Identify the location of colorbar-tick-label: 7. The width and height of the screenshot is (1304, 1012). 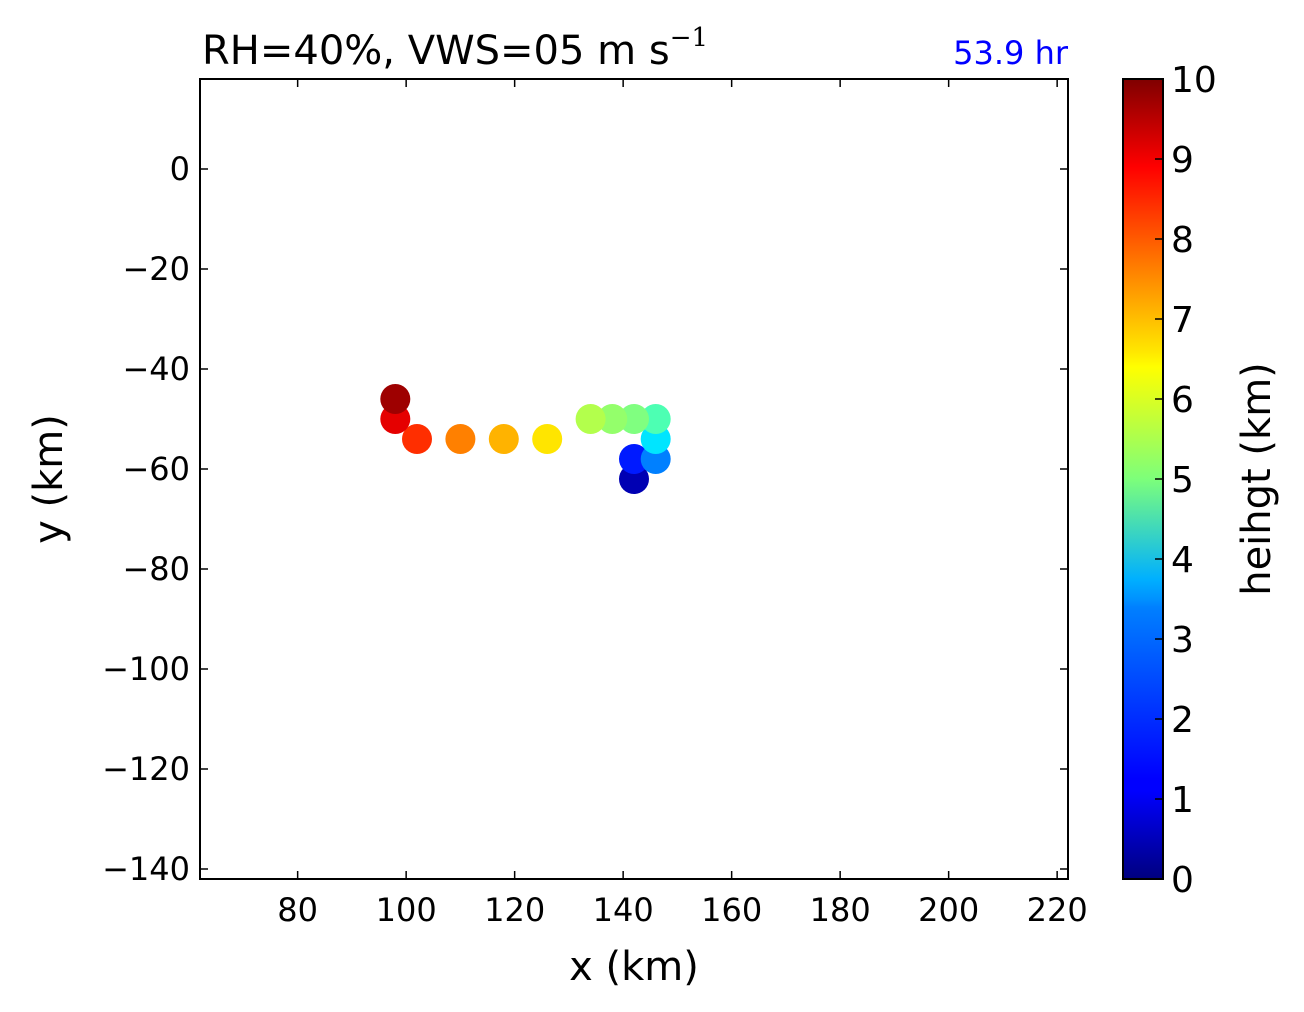
(1182, 320).